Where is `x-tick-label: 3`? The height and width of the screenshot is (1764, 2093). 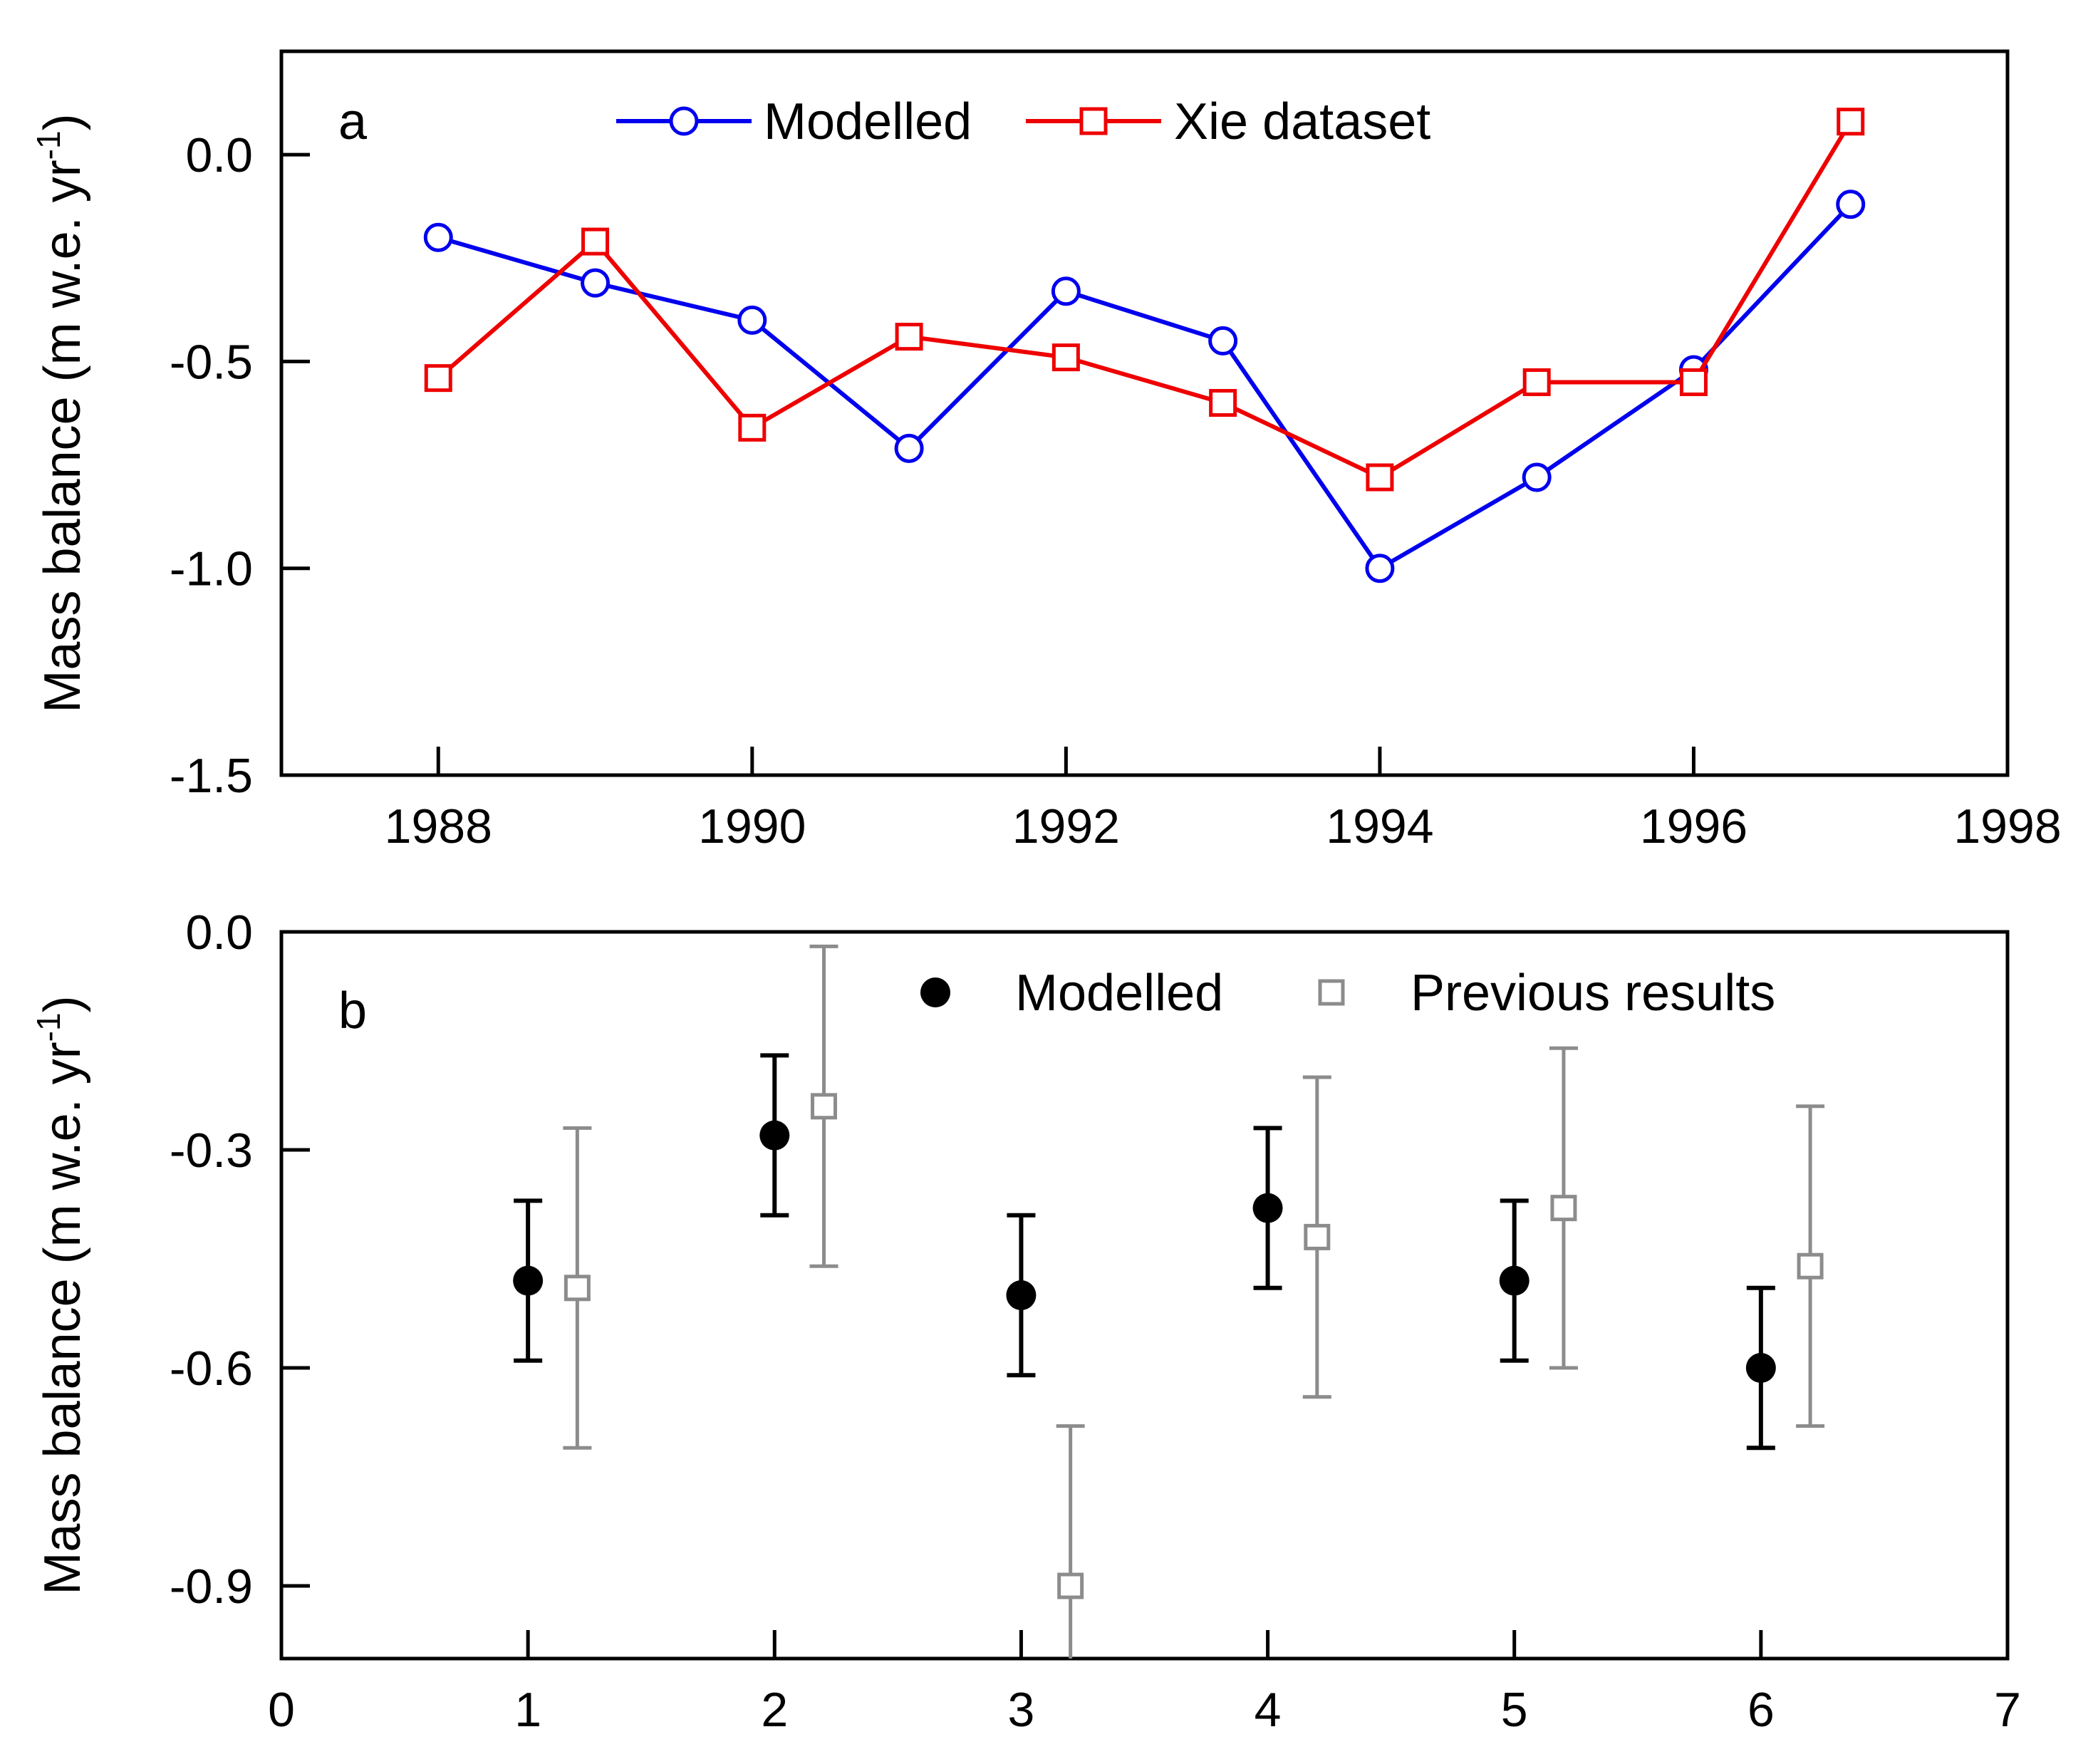
x-tick-label: 3 is located at coordinates (1021, 1710).